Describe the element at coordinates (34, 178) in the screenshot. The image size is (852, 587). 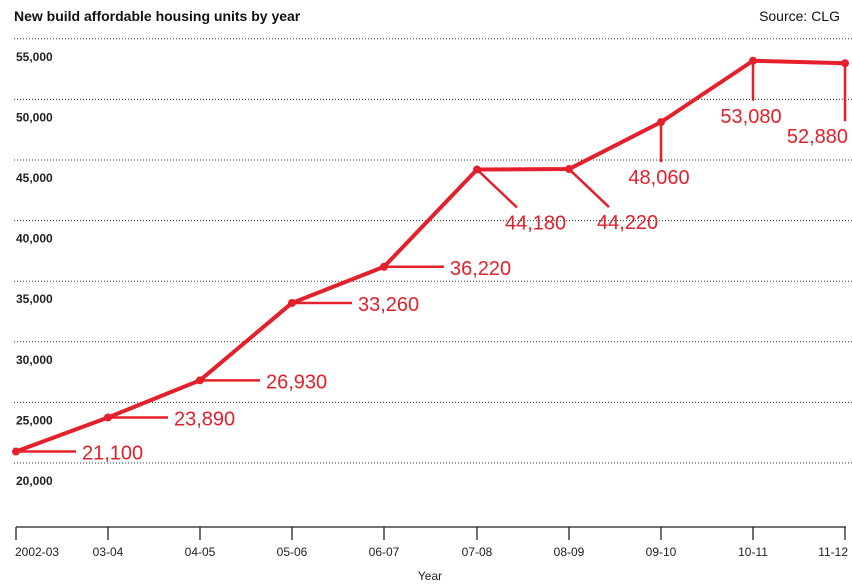
I see `y-tick-label: 45,000` at that location.